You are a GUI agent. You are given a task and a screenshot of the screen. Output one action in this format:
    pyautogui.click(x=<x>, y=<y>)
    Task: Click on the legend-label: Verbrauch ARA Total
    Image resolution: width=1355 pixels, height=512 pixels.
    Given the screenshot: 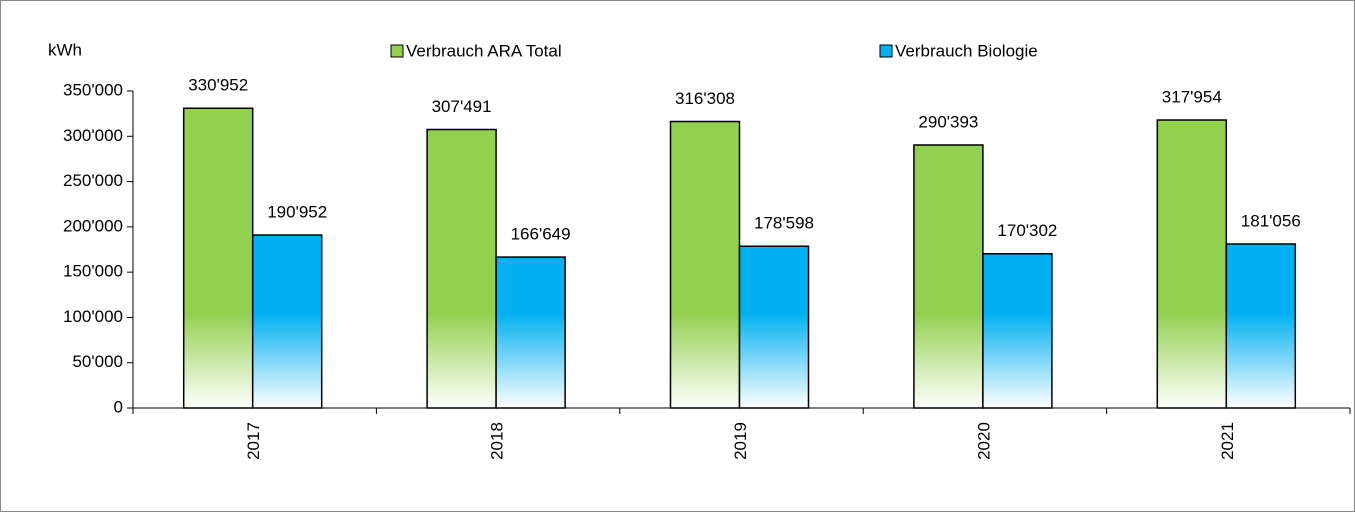 What is the action you would take?
    pyautogui.click(x=484, y=50)
    